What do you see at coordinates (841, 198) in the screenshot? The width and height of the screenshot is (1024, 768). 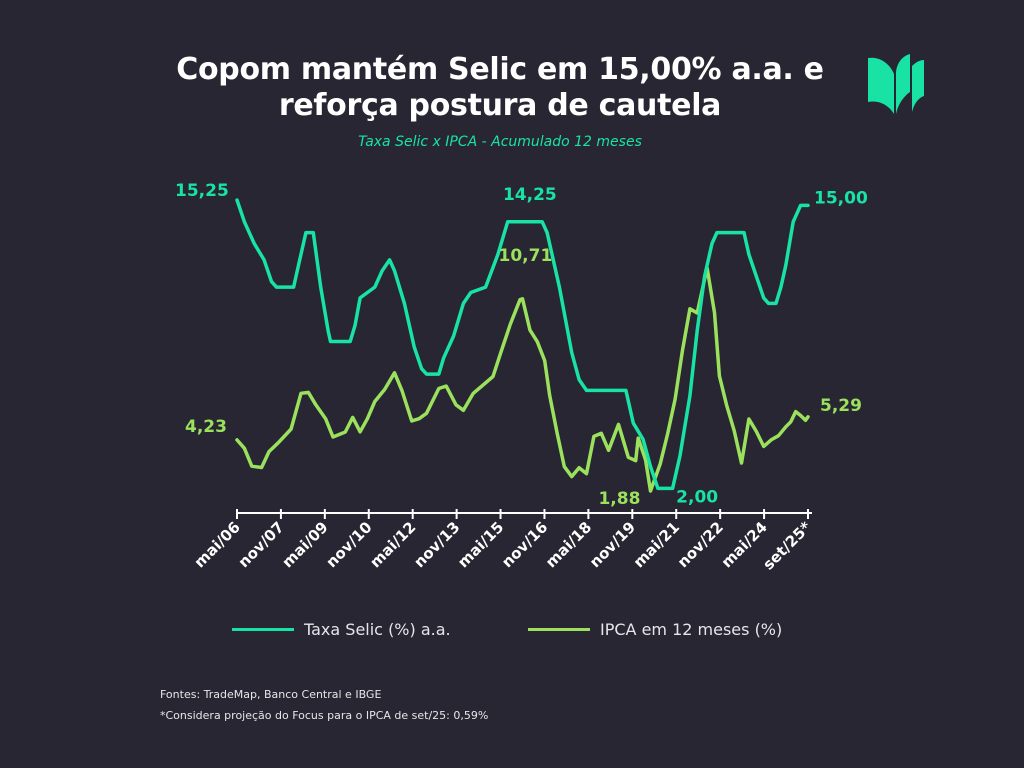 I see `data-label: 15,00` at bounding box center [841, 198].